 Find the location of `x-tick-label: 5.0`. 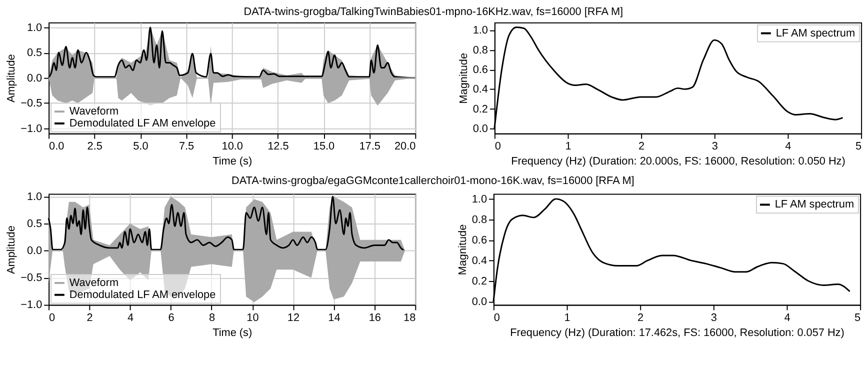

x-tick-label: 5.0 is located at coordinates (140, 146).